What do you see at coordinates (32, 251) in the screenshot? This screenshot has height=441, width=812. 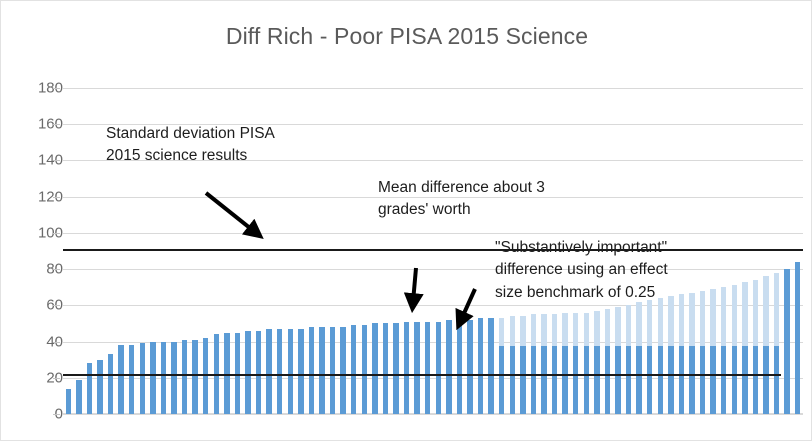 I see `y-axis: 0 20 40 60 80 100 120 140 160 180` at bounding box center [32, 251].